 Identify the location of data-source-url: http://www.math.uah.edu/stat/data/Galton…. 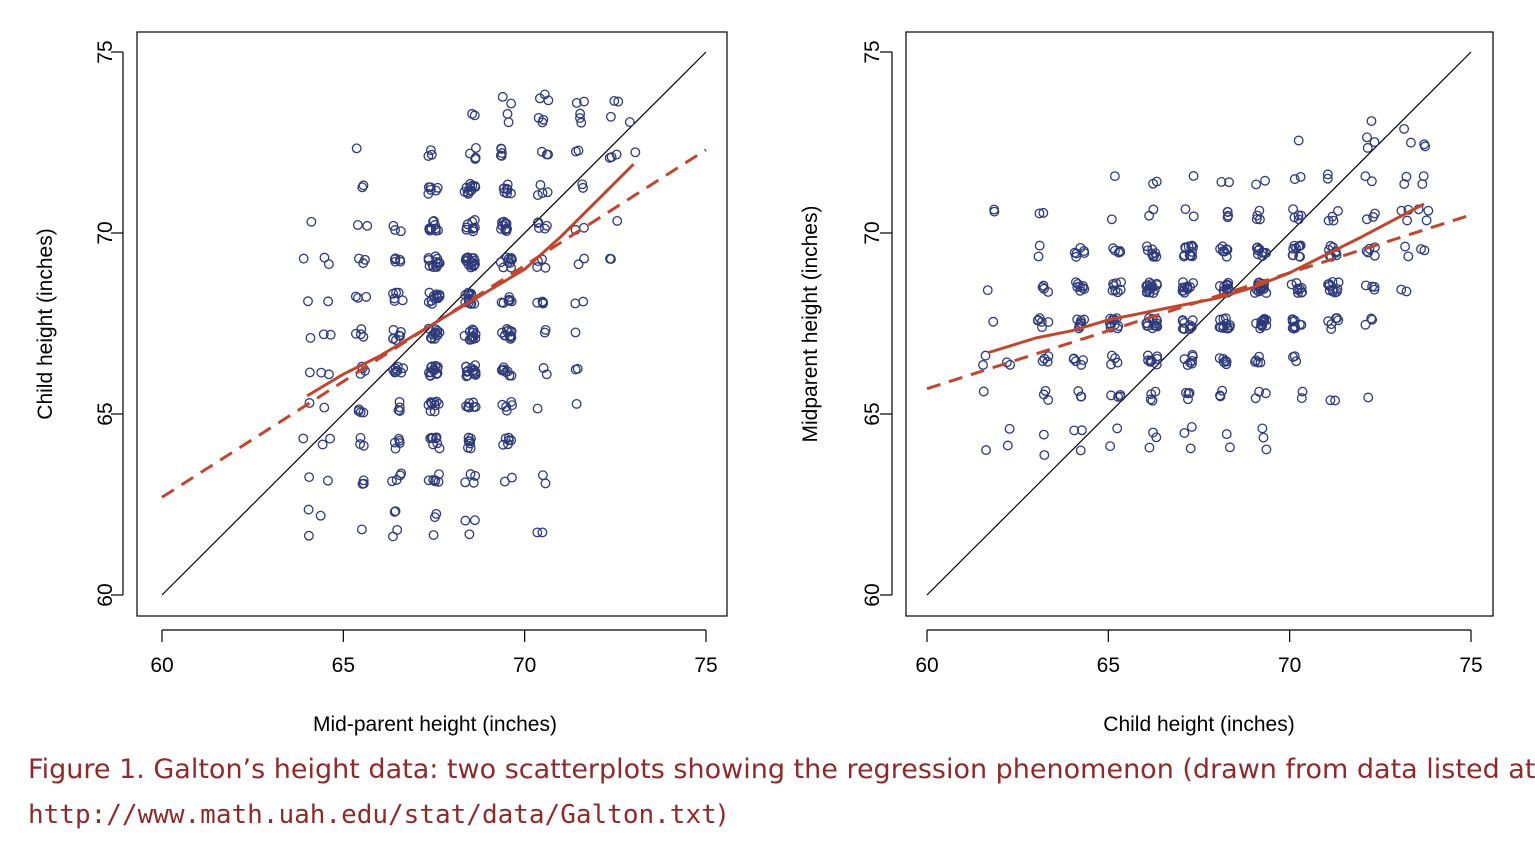
(372, 815).